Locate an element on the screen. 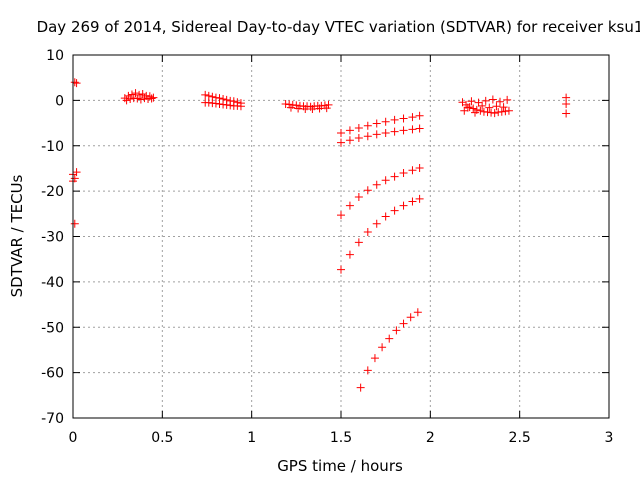 The width and height of the screenshot is (640, 480). y-tick-label: -20 is located at coordinates (52, 192).